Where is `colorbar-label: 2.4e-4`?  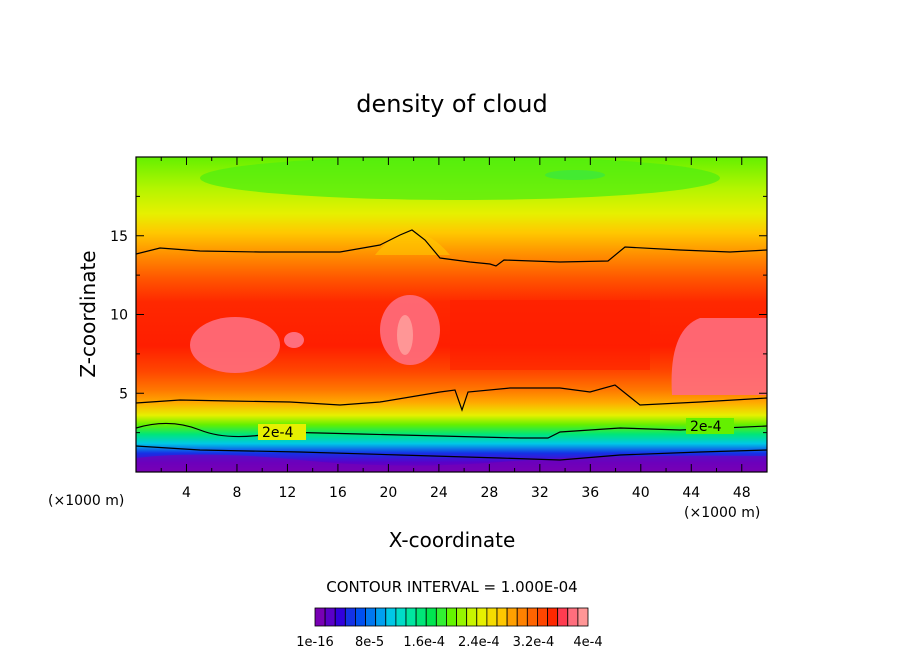
colorbar-label: 2.4e-4 is located at coordinates (479, 642).